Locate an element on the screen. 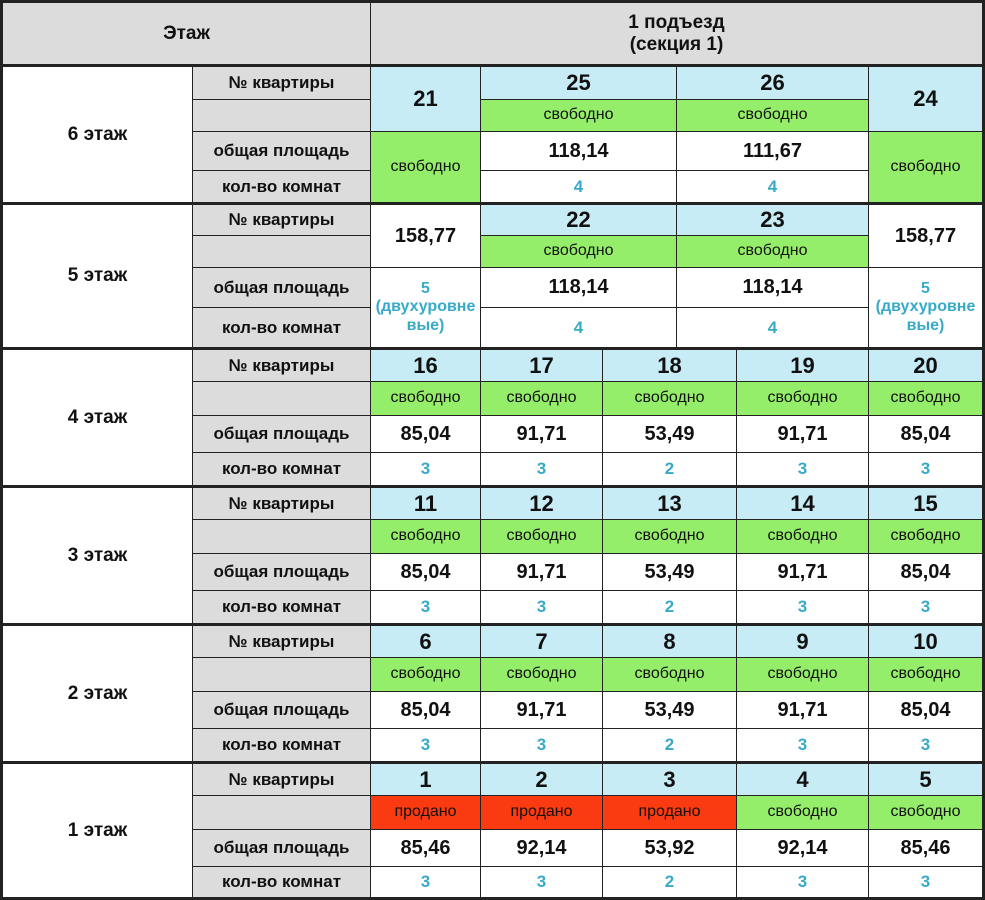 Image resolution: width=985 pixels, height=900 pixels. row-label-area: общая площадь is located at coordinates (281, 710).